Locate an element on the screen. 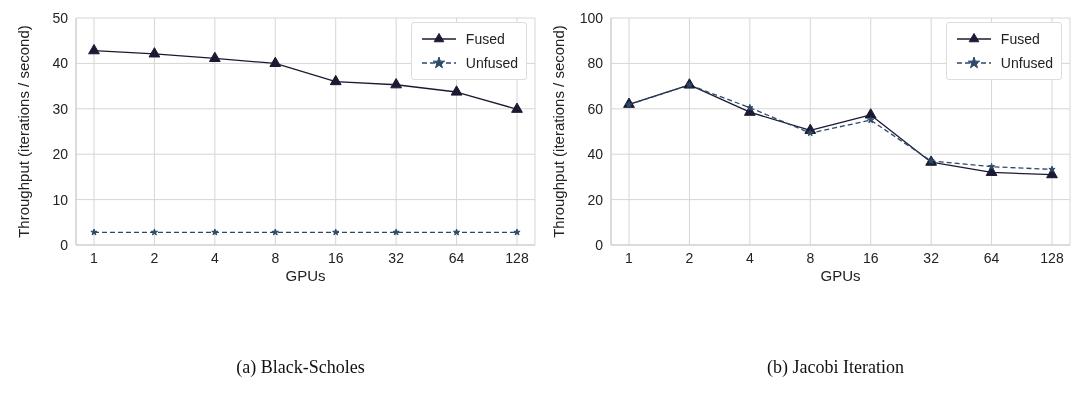  text: (a) Black-Scholes is located at coordinates (300, 367).